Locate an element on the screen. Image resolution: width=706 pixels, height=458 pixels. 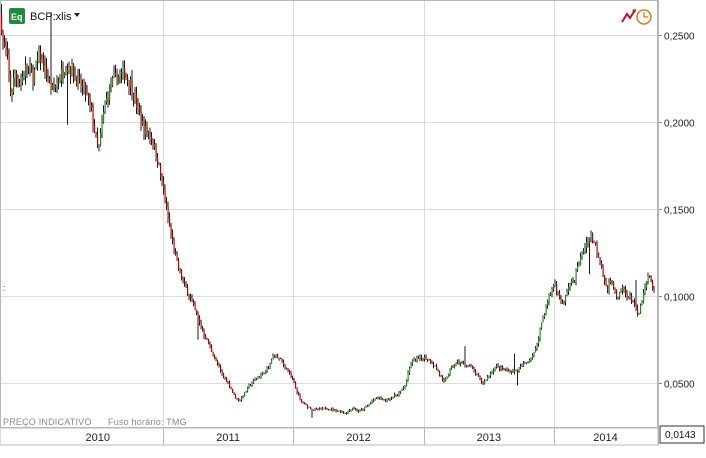
x-tick-group: 2010 2011 2012 2013 2014 is located at coordinates (352, 436).